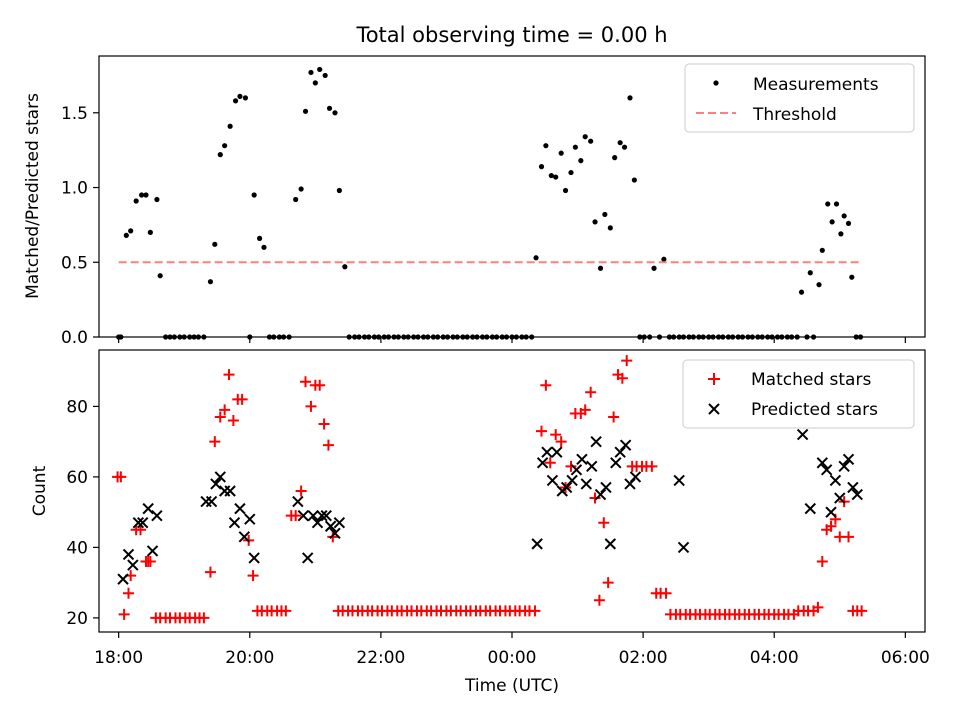 The image size is (960, 720). I want to click on counts-y-tick-label: 60, so click(77, 478).